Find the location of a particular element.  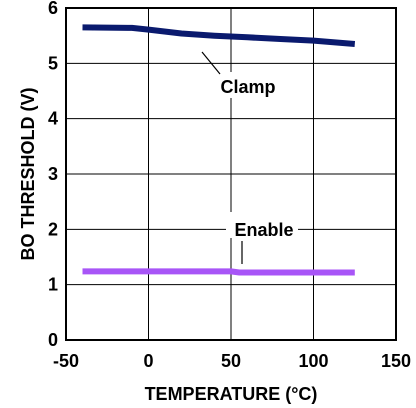

enable-label-background is located at coordinates (262, 225).